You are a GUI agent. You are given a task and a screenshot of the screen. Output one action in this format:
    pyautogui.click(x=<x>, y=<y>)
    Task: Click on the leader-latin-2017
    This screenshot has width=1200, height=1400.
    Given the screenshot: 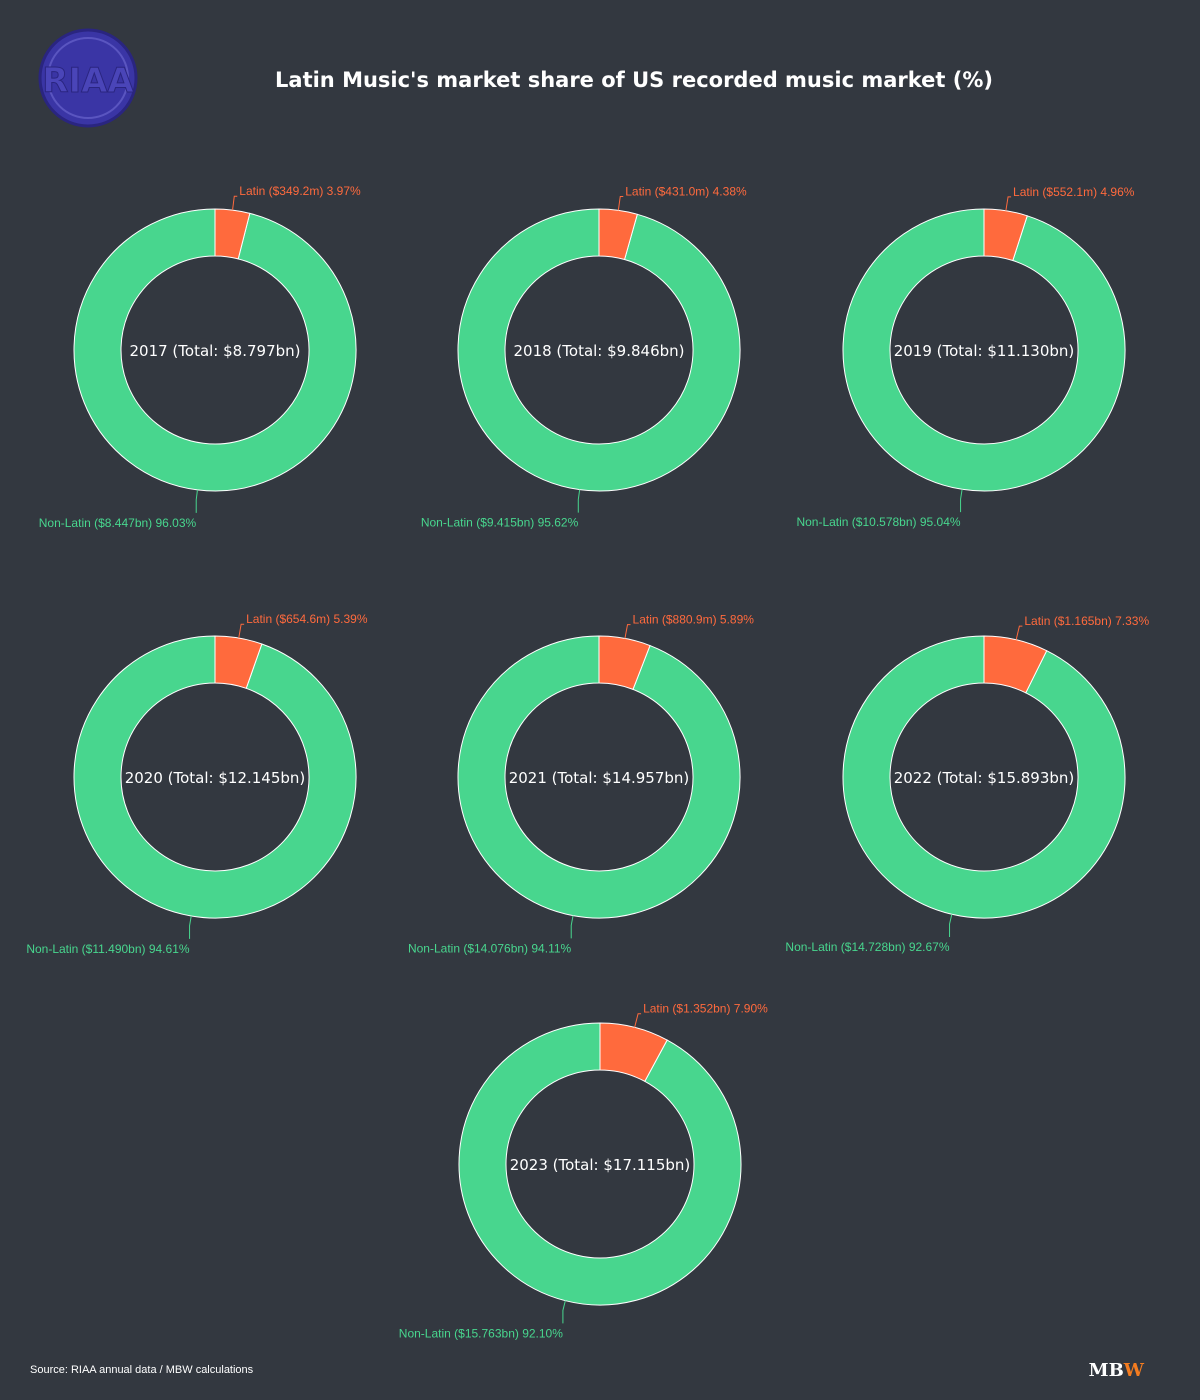 What is the action you would take?
    pyautogui.click(x=235, y=203)
    